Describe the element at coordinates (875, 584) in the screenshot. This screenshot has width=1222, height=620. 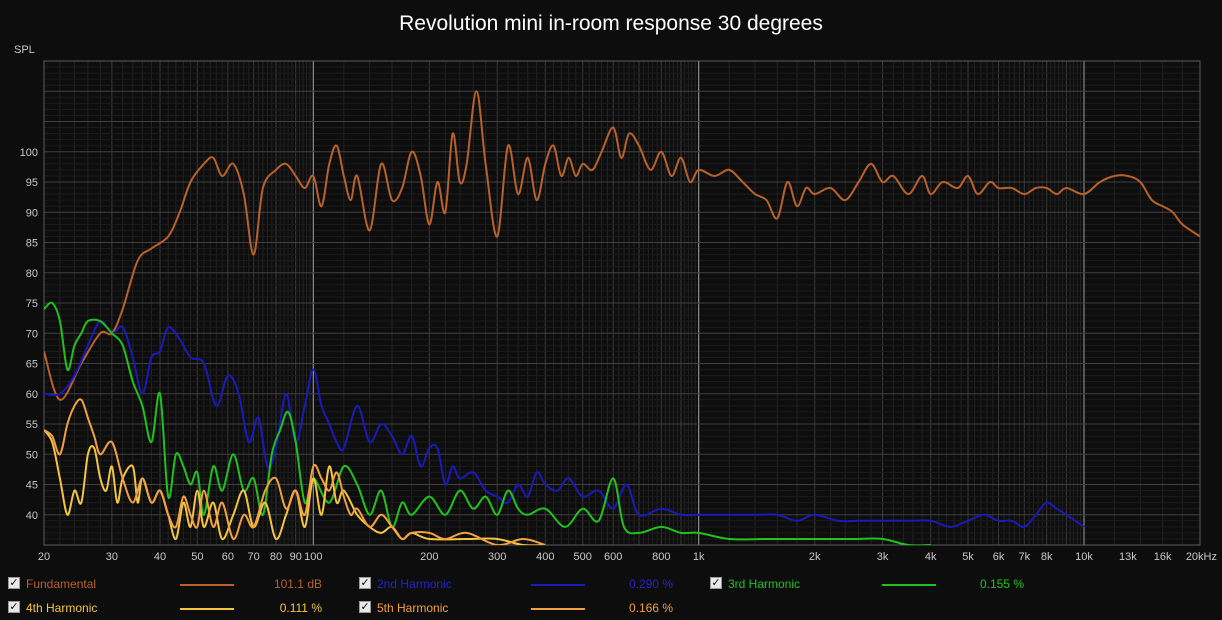
I see `legend-item-3rd-harmonic: ✓ 3rd Harmonic 0.155 %` at that location.